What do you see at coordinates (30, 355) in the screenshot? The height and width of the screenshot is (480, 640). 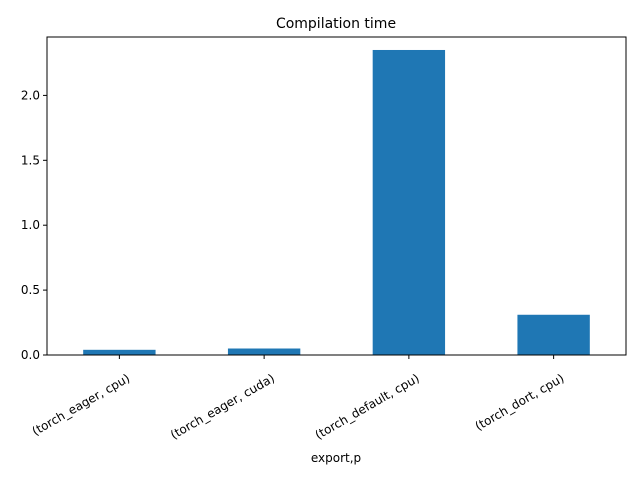 I see `y-tick-label: 0.0` at bounding box center [30, 355].